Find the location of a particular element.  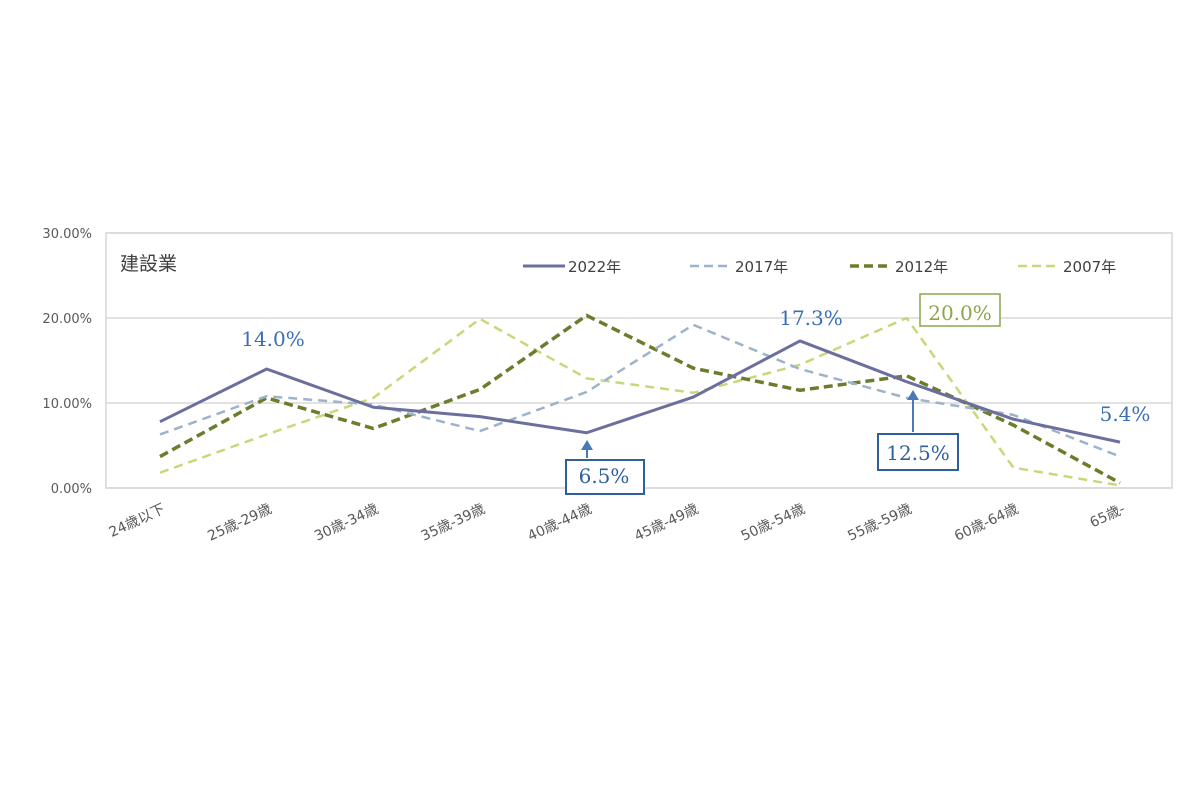

annotation-label: 5.4% is located at coordinates (1125, 414).